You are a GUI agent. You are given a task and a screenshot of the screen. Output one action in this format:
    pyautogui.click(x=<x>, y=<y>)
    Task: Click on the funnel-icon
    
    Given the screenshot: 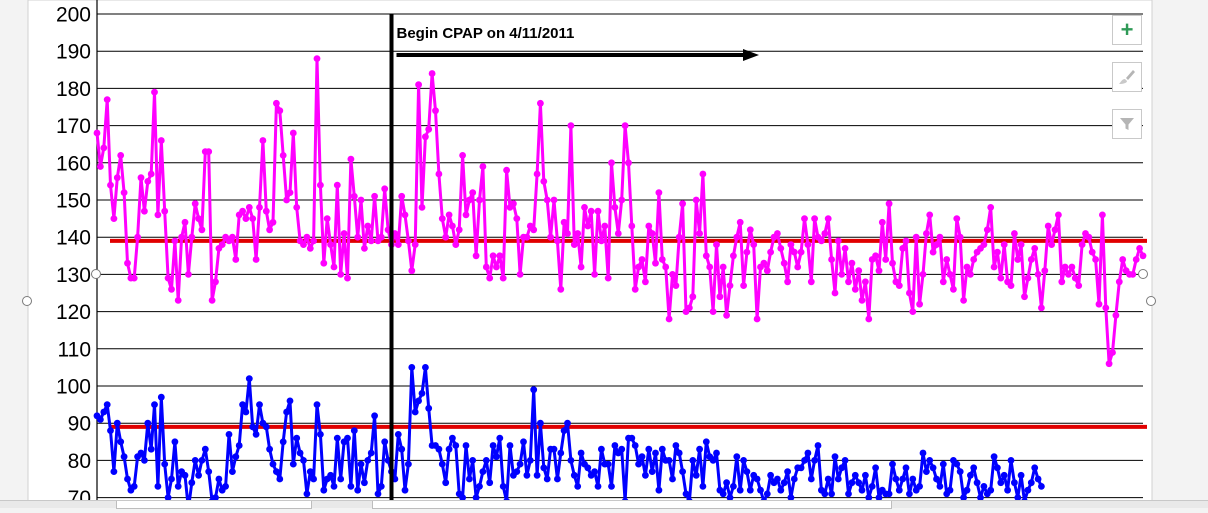 What is the action you would take?
    pyautogui.click(x=1127, y=124)
    